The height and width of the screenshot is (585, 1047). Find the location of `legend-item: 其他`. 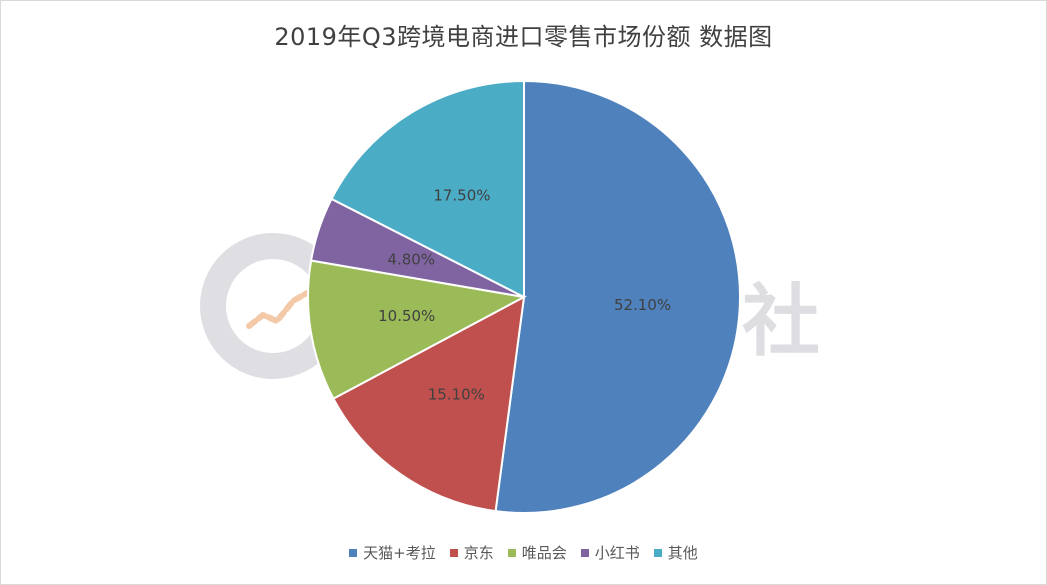

legend-item: 其他 is located at coordinates (675, 552).